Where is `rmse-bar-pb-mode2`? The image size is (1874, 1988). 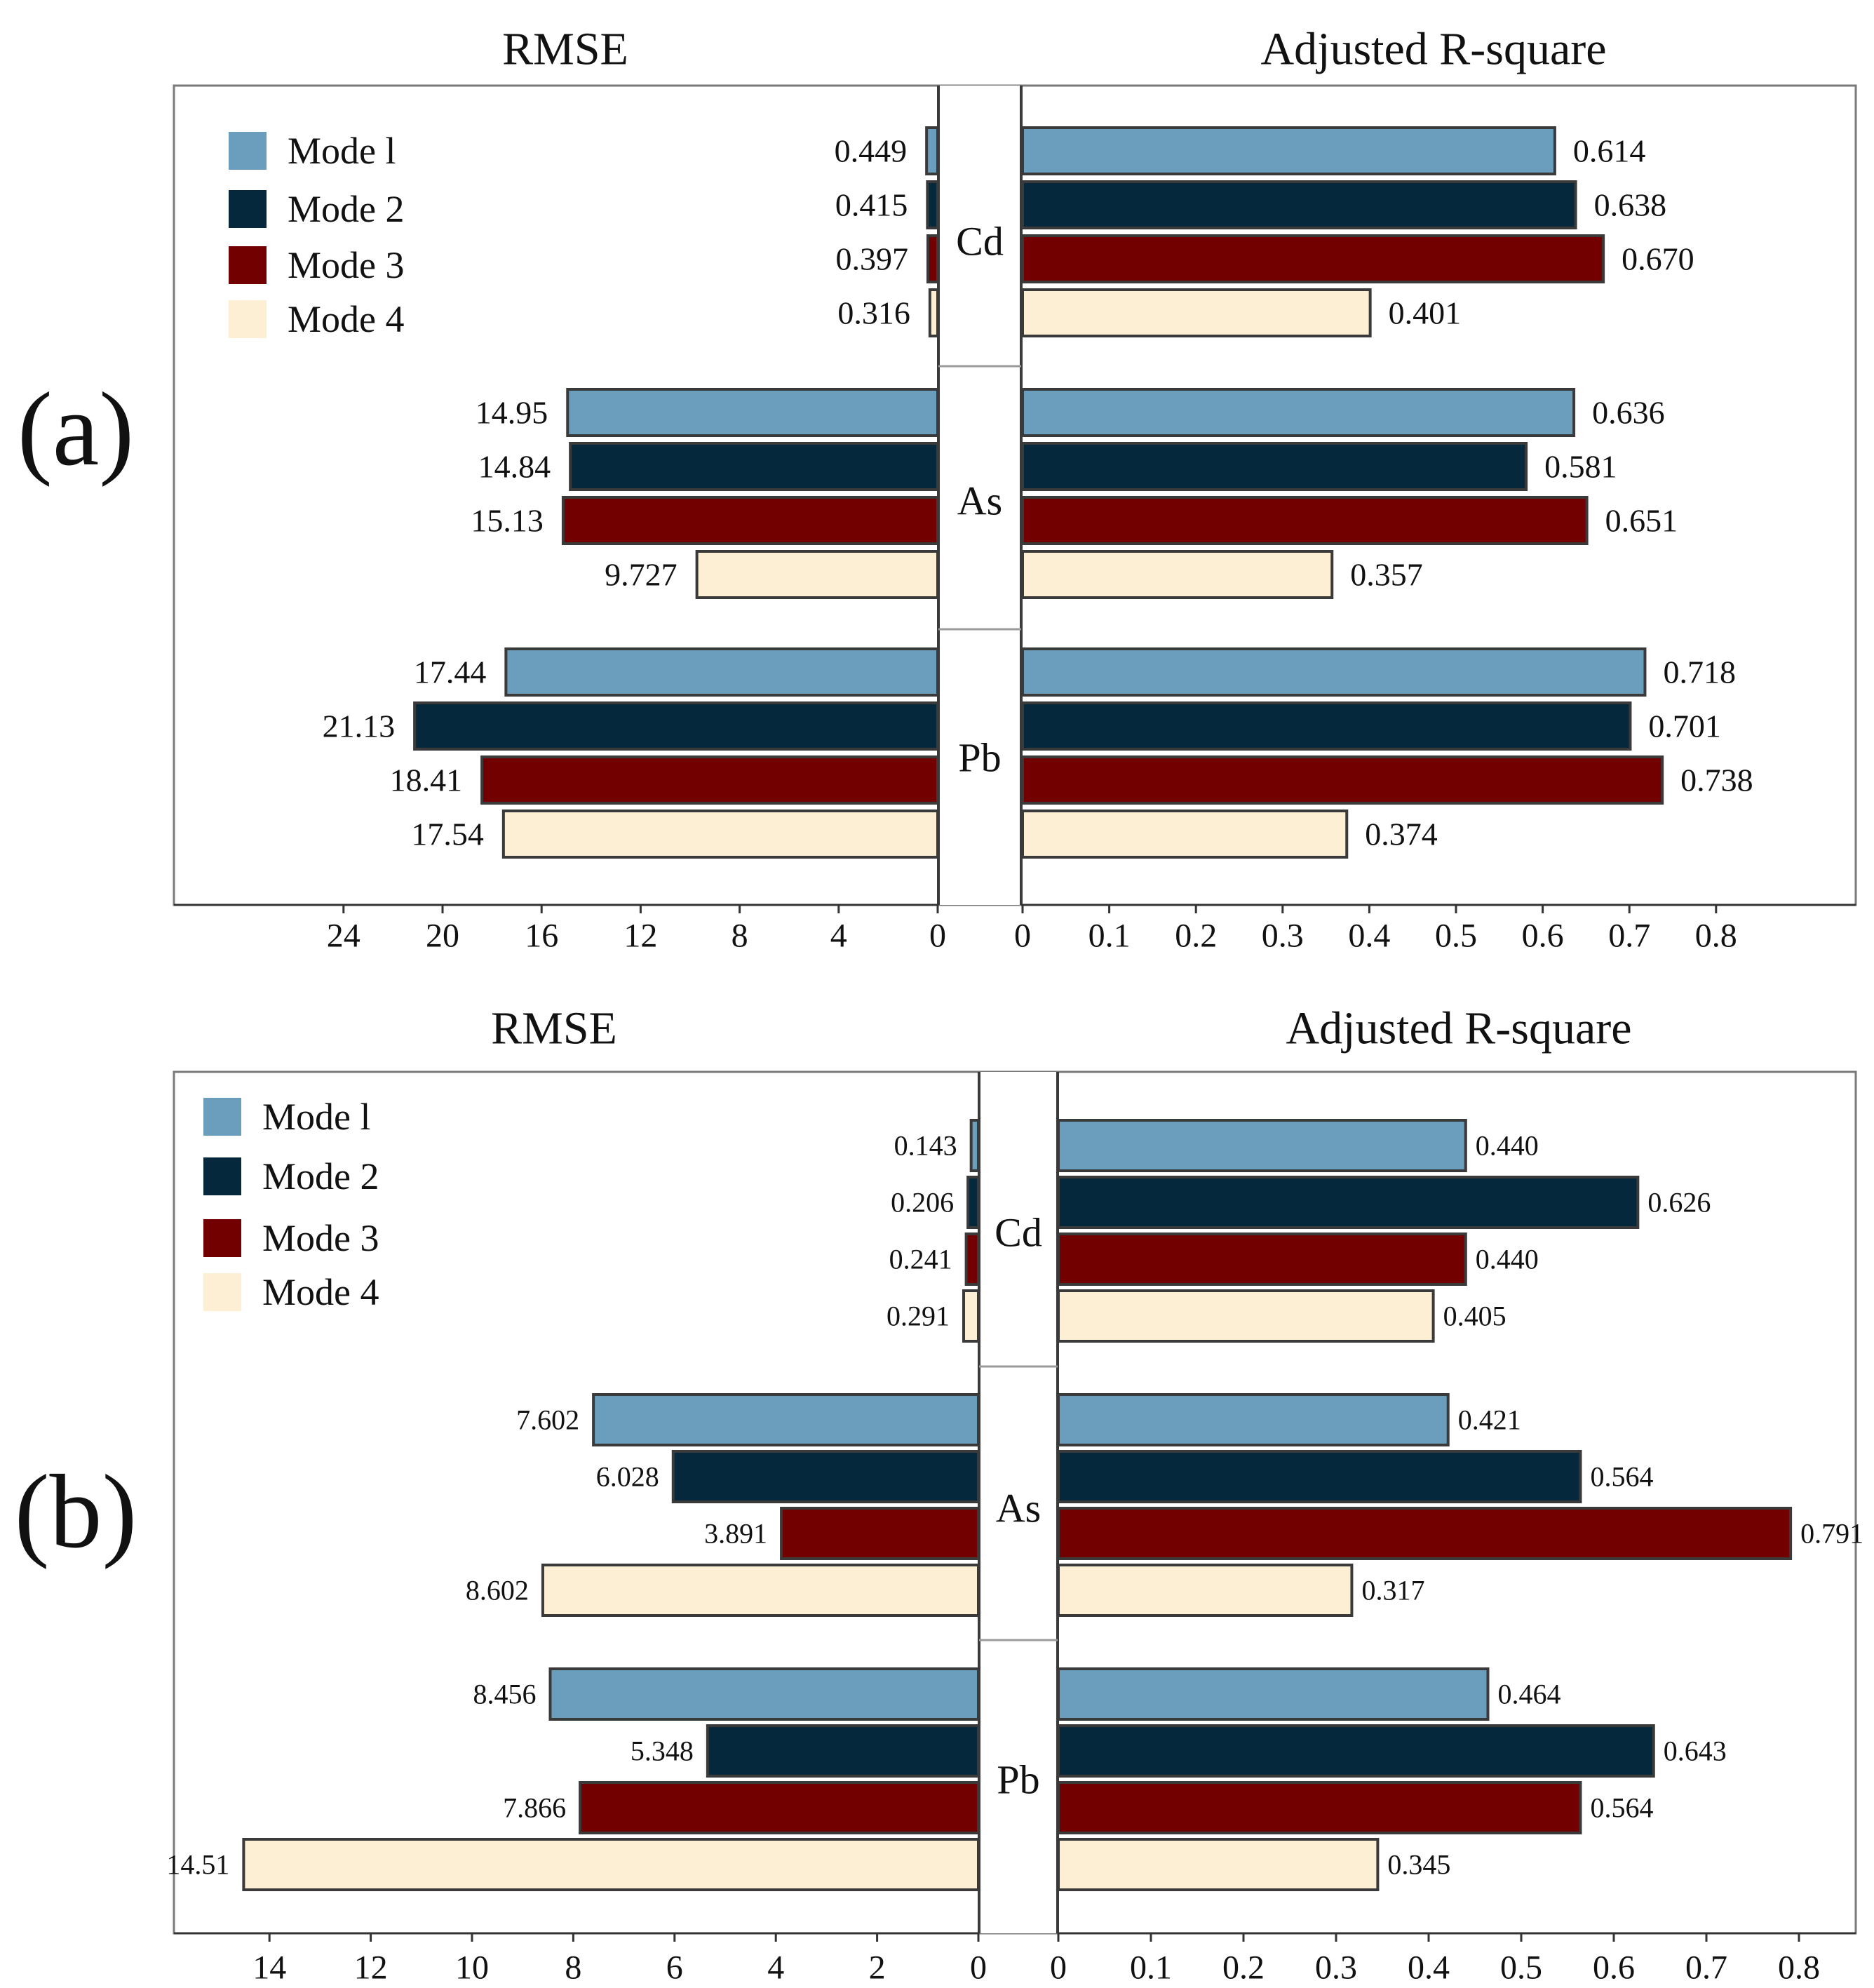
rmse-bar-pb-mode2 is located at coordinates (676, 726).